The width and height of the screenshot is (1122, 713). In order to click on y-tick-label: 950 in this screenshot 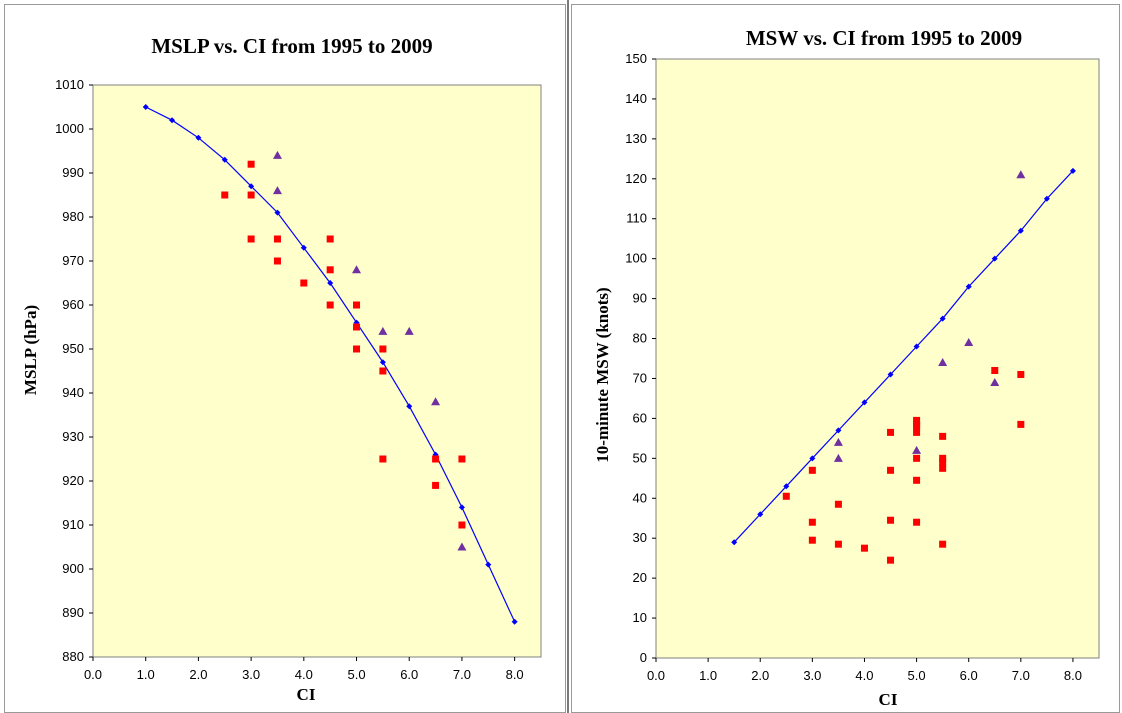, I will do `click(73, 348)`.